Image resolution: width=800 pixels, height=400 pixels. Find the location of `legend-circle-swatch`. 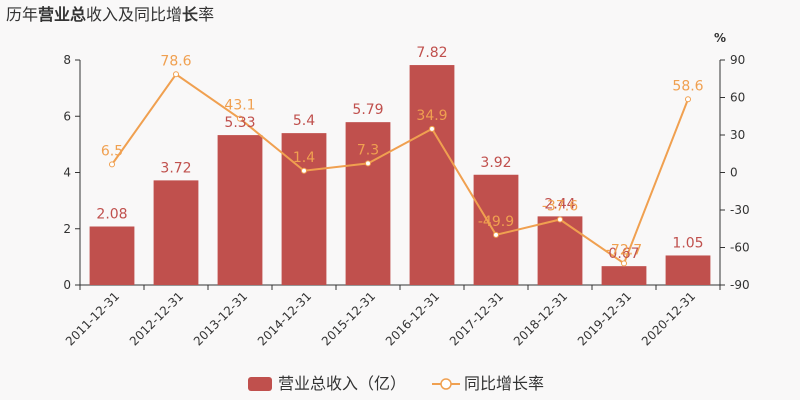

legend-circle-swatch is located at coordinates (446, 384).